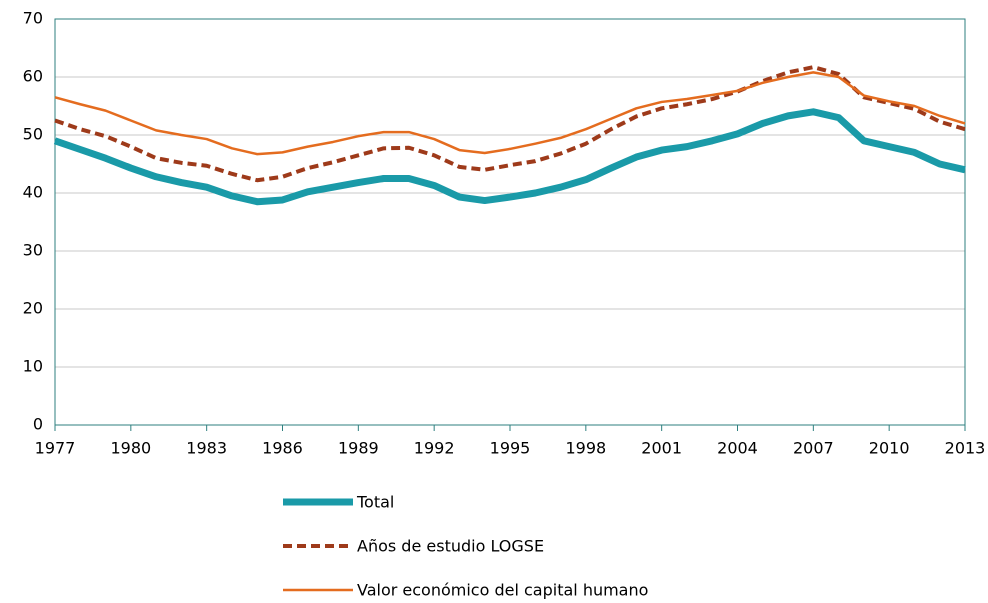 The width and height of the screenshot is (988, 603). I want to click on y-tick-label: 60, so click(33, 76).